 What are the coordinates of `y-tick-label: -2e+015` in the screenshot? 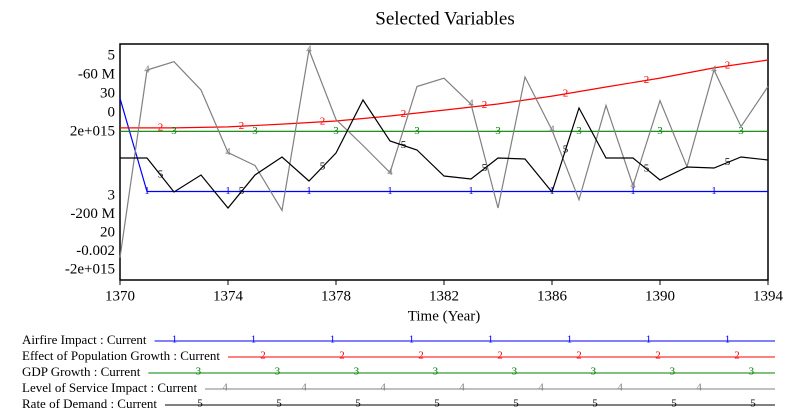 It's located at (90, 269).